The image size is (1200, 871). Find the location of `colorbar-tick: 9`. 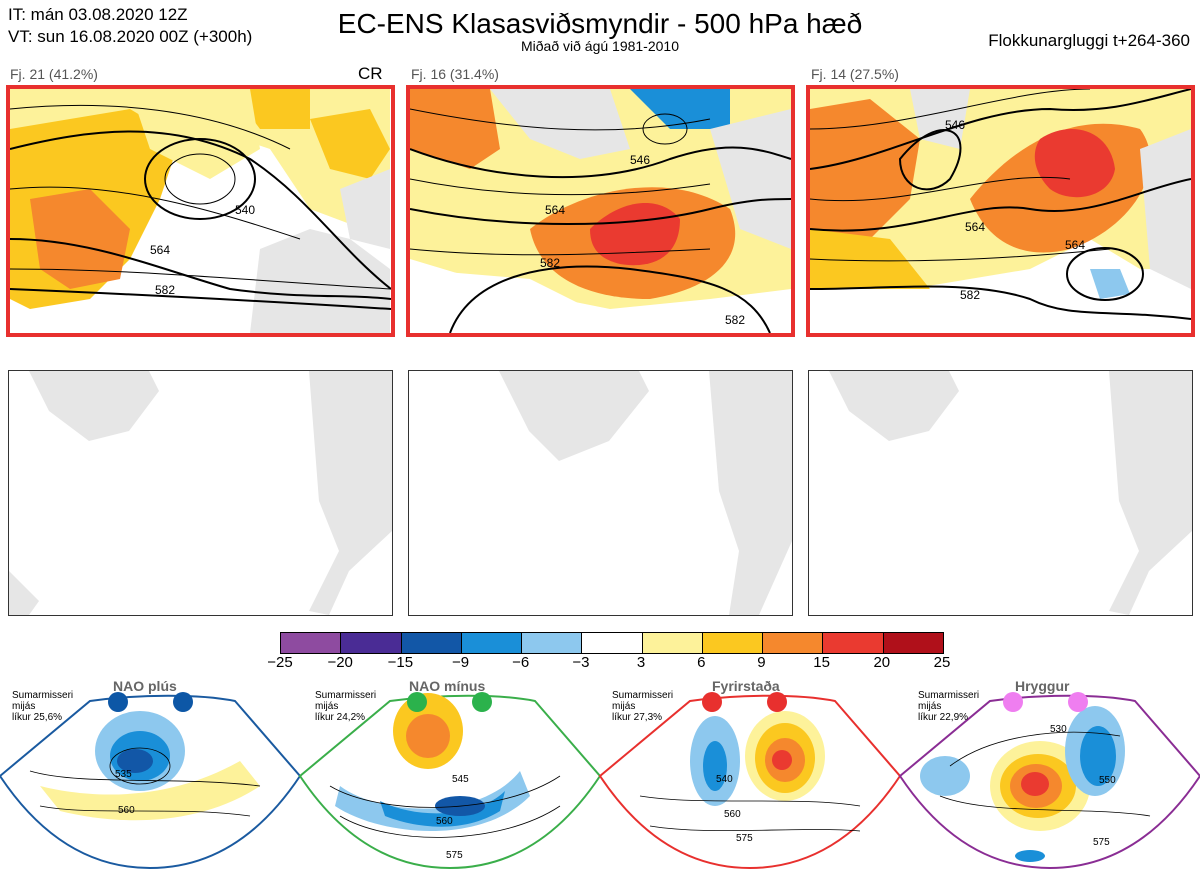

colorbar-tick: 9 is located at coordinates (761, 662).